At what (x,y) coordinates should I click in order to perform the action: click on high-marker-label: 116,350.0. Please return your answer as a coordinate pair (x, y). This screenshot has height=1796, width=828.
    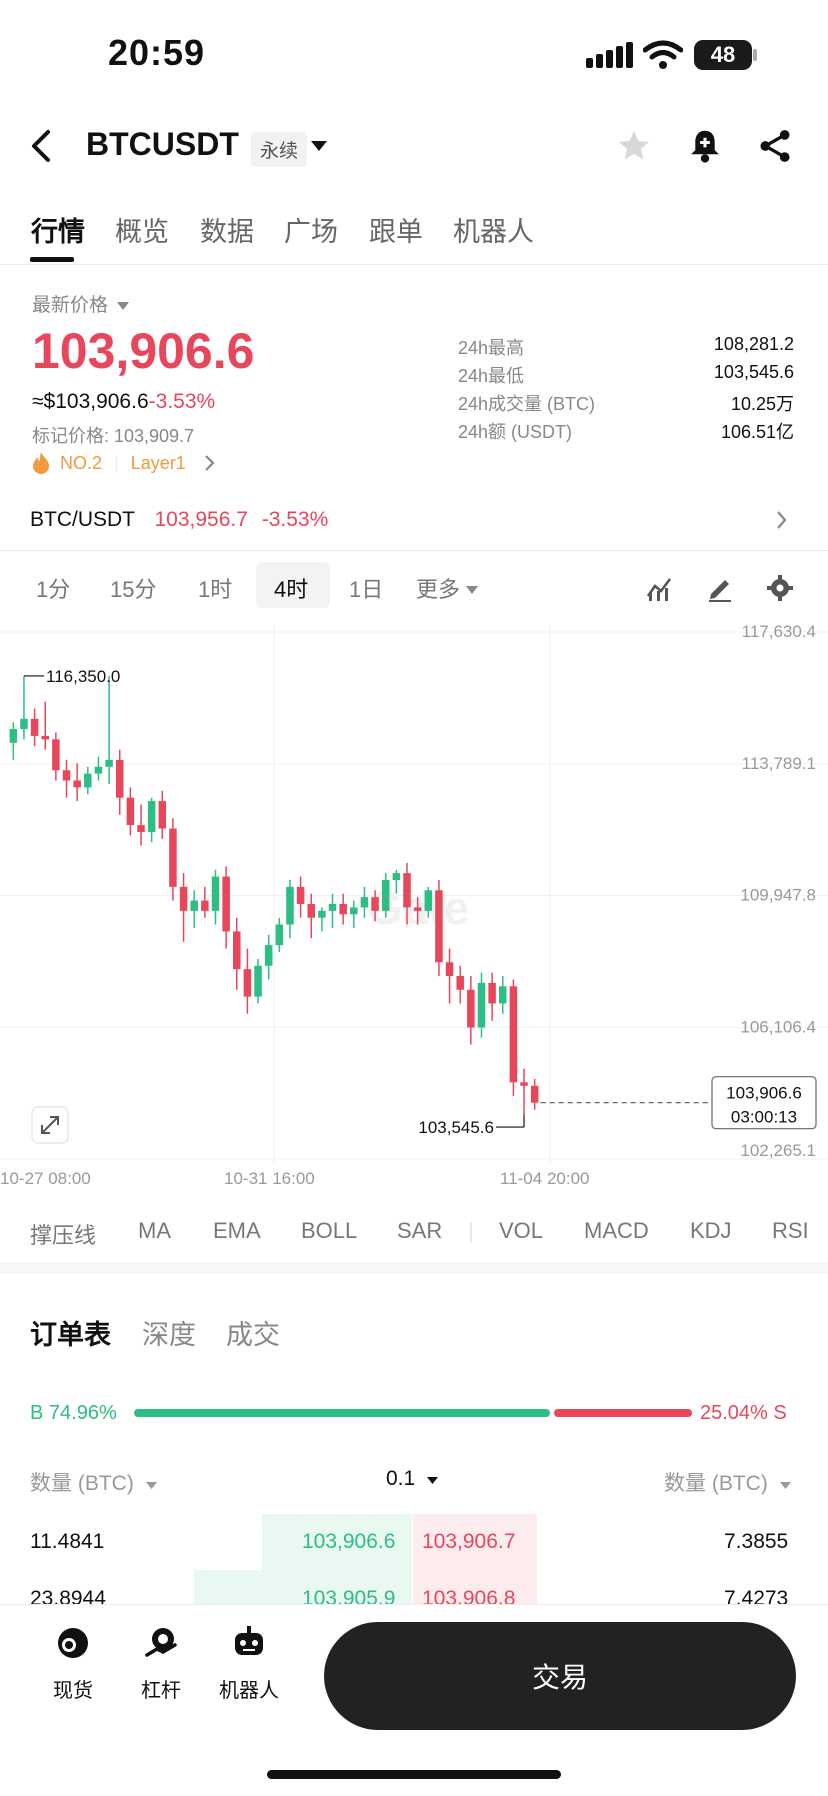
    Looking at the image, I should click on (83, 676).